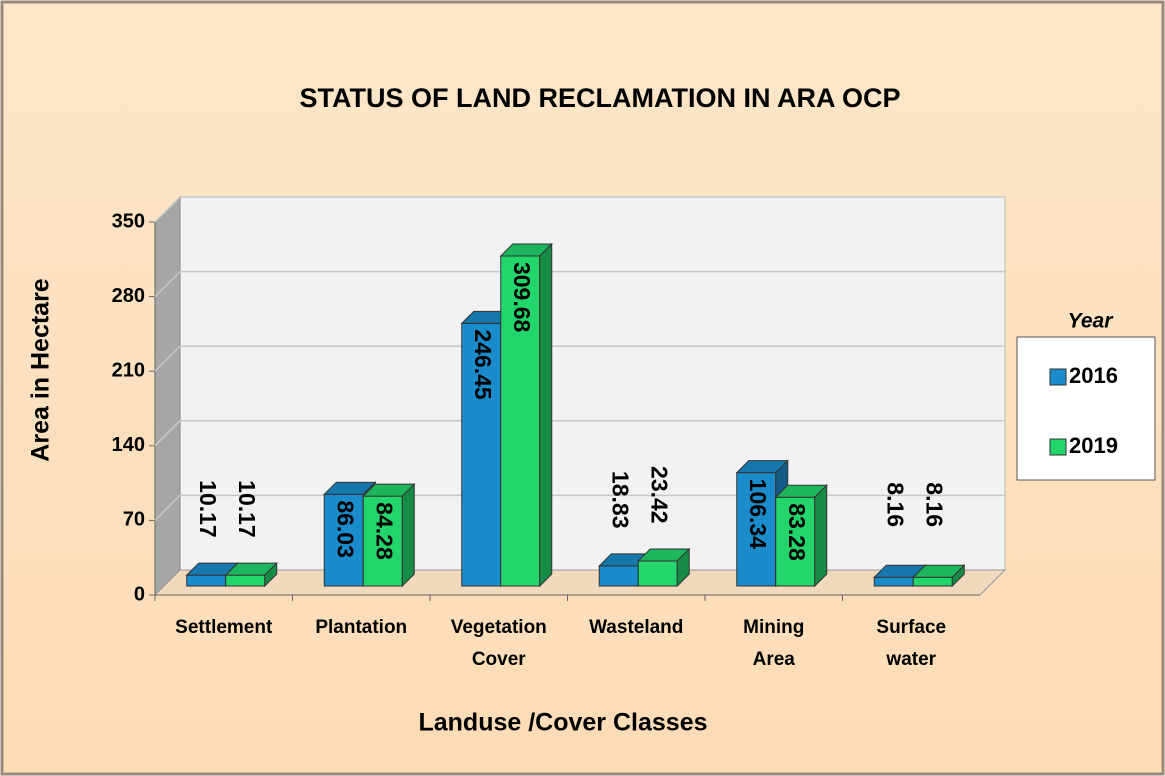  Describe the element at coordinates (621, 500) in the screenshot. I see `value-label: 18.83` at that location.